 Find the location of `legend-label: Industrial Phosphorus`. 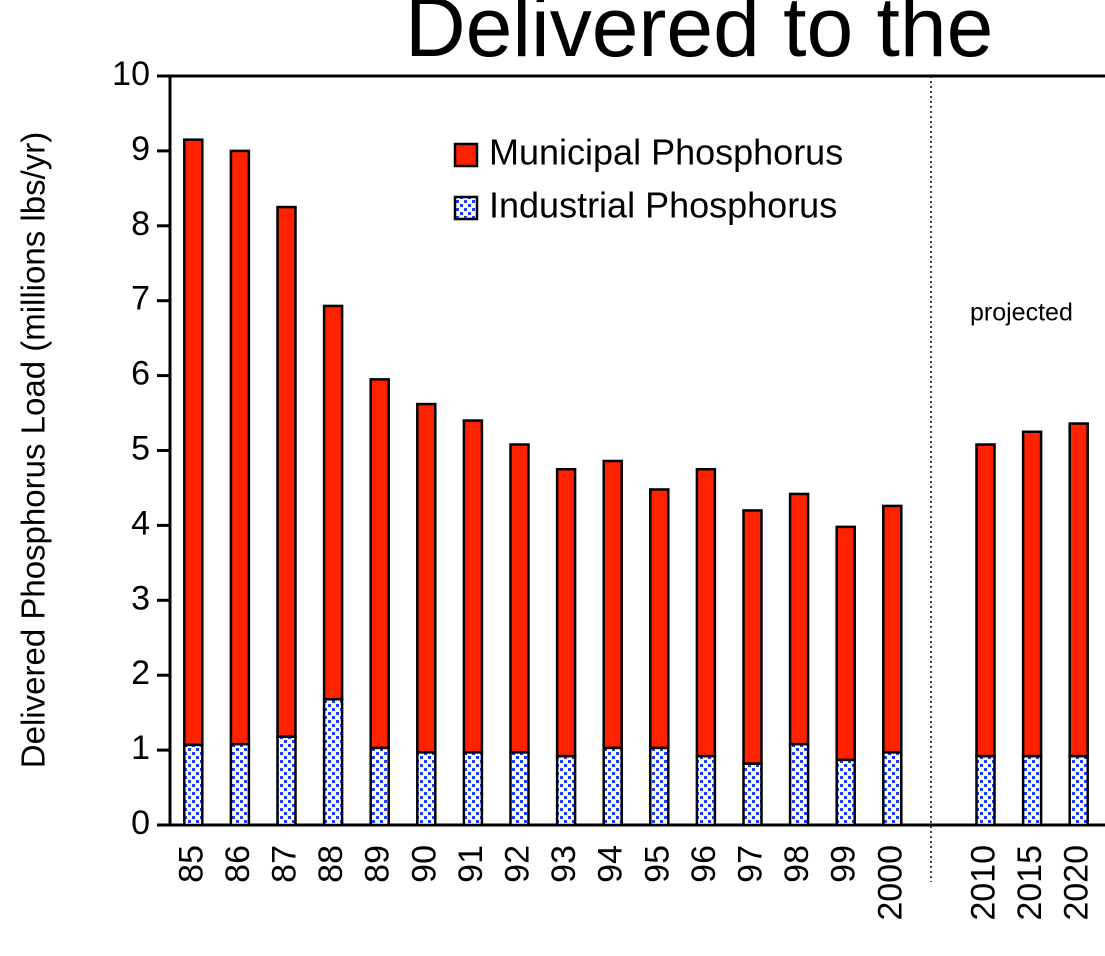

legend-label: Industrial Phosphorus is located at coordinates (663, 205).